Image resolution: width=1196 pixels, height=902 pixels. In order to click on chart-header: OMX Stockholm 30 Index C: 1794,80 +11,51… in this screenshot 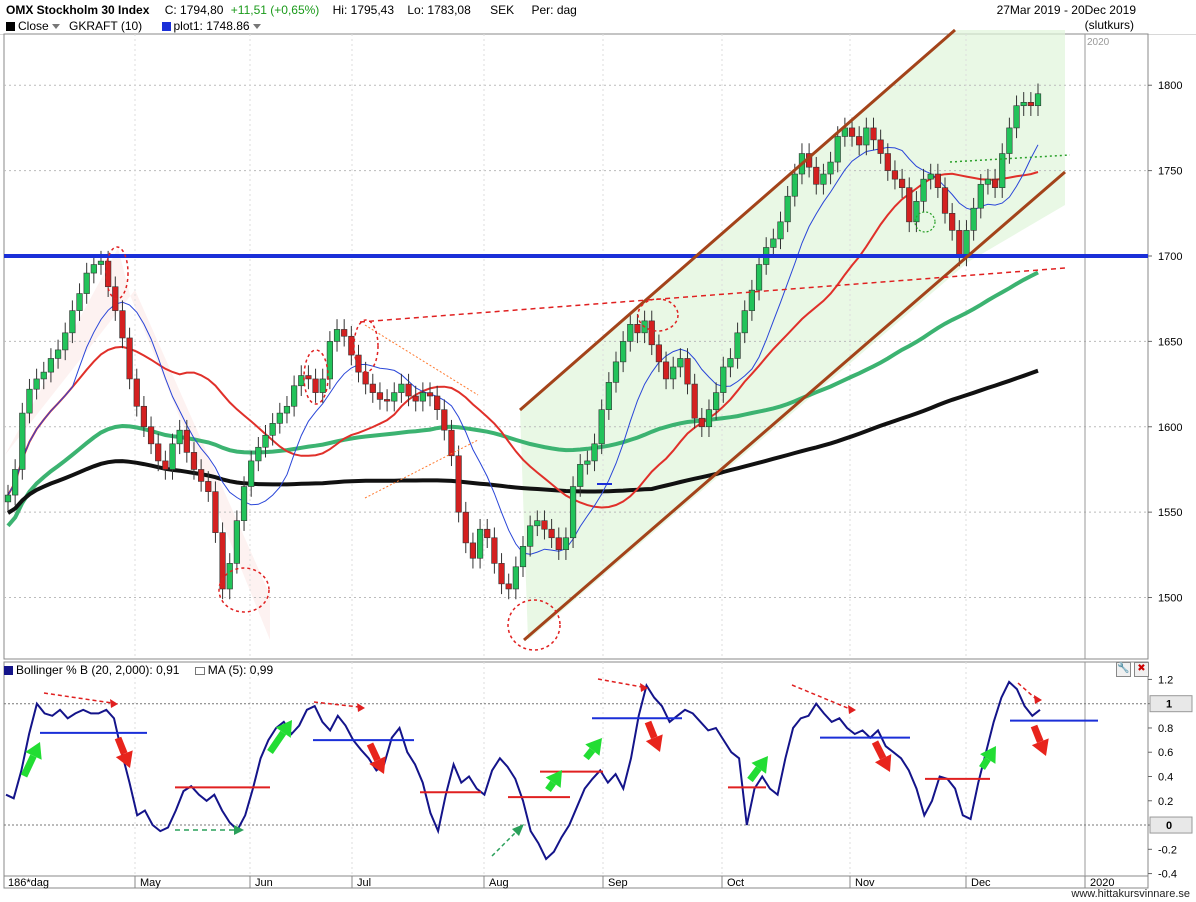, I will do `click(598, 17)`.